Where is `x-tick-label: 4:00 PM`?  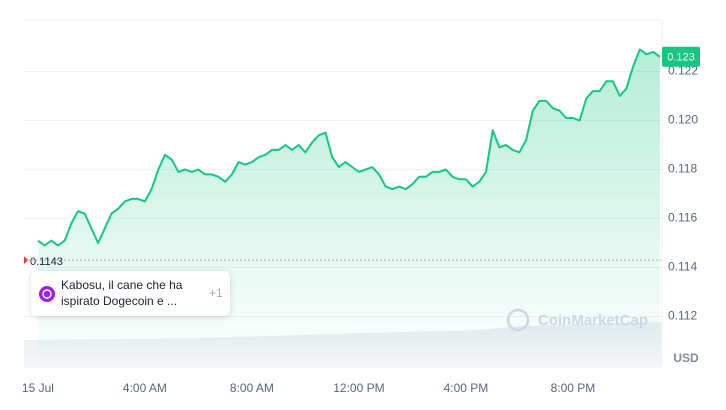
x-tick-label: 4:00 PM is located at coordinates (466, 388).